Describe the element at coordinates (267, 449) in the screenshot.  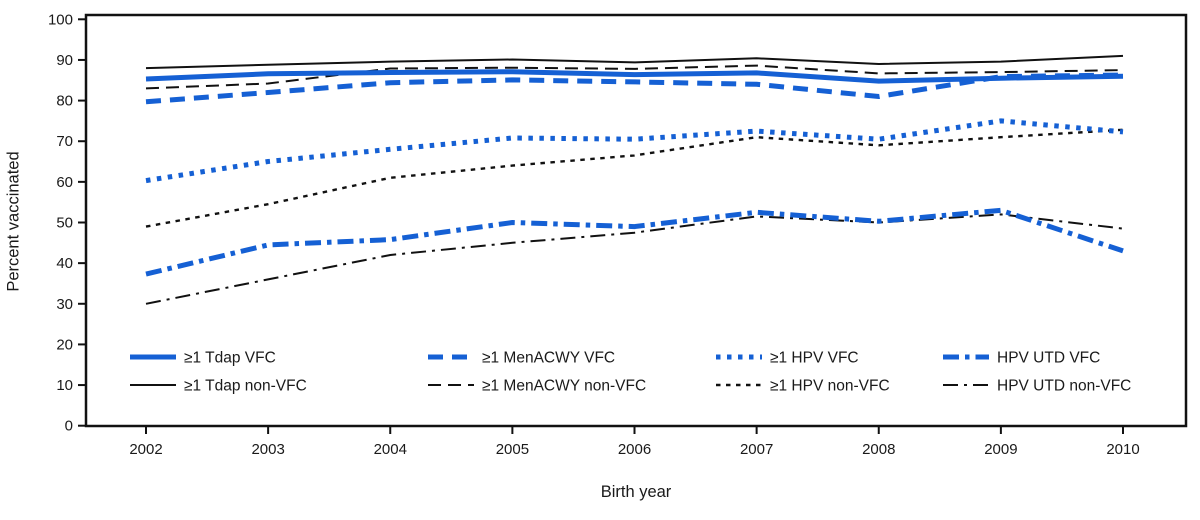
I see `x-tick-label: 2003` at that location.